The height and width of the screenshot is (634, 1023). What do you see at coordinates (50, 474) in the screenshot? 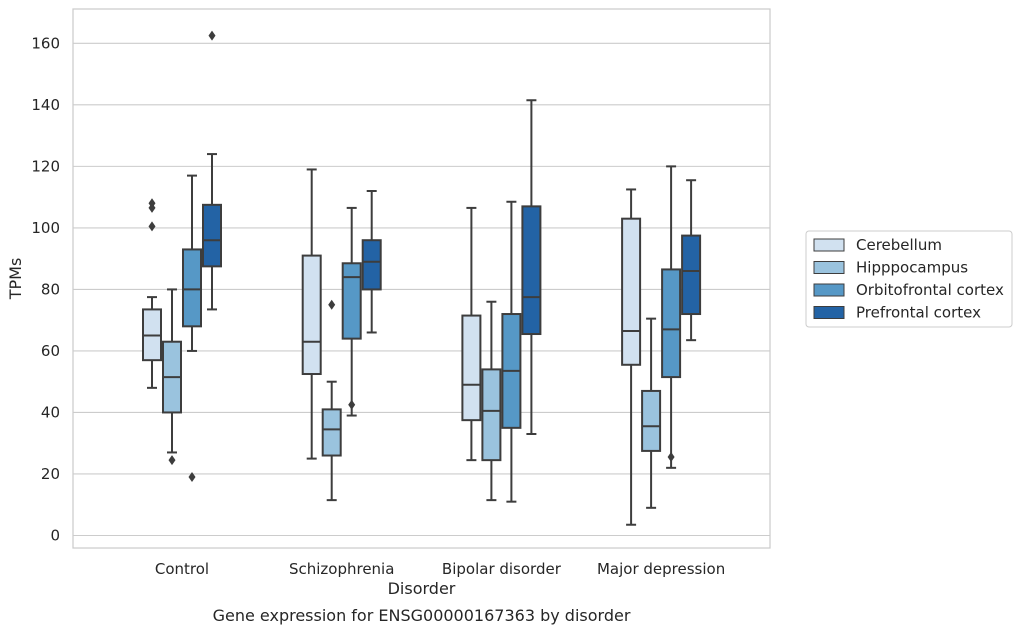
I see `y-tick-label: 20` at bounding box center [50, 474].